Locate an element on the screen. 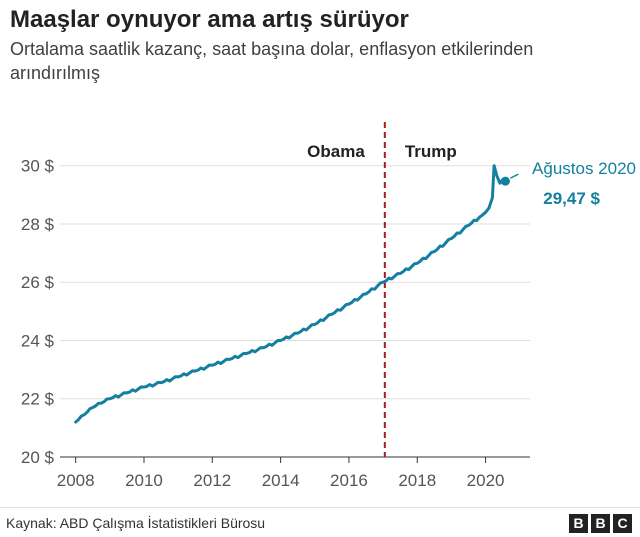 The height and width of the screenshot is (537, 640). y-tick-label: 26 $ is located at coordinates (38, 282).